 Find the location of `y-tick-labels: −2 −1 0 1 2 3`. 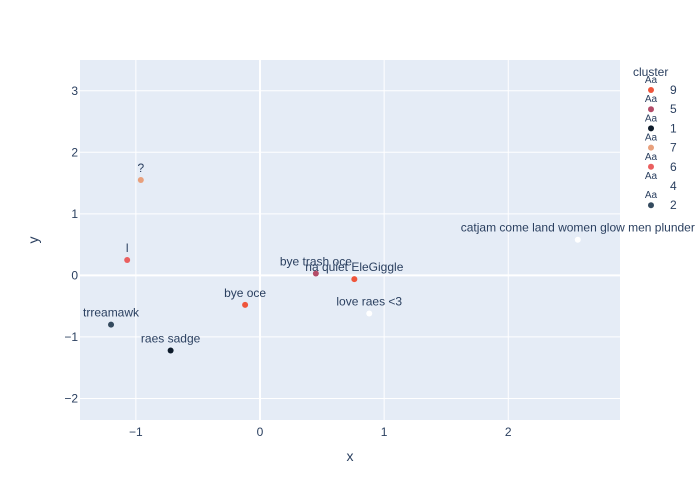

y-tick-labels: −2 −1 0 1 2 3 is located at coordinates (71, 245).